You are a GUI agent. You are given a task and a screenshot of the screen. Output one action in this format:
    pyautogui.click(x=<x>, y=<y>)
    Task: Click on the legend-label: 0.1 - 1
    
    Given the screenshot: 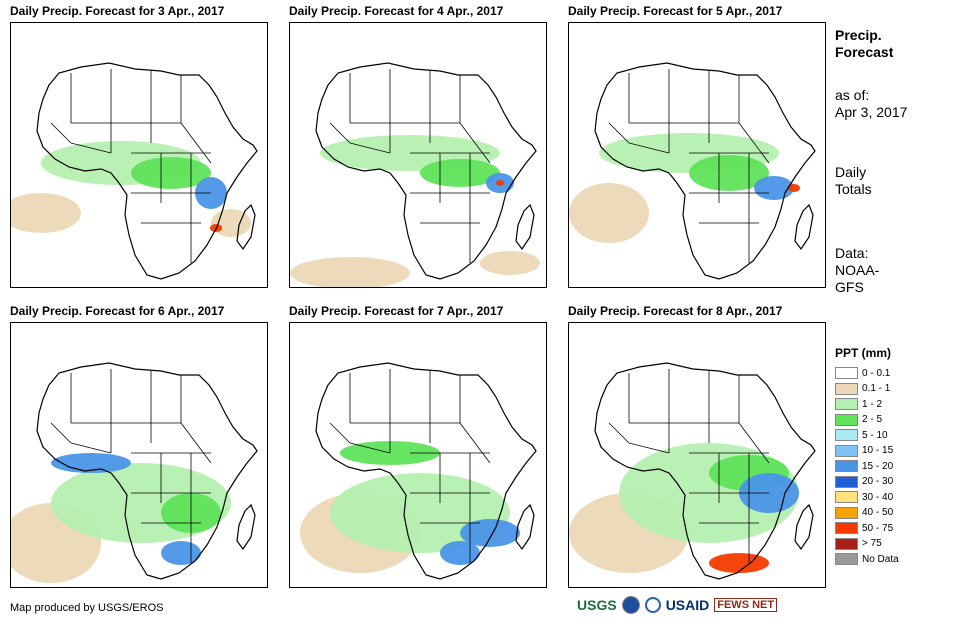 What is the action you would take?
    pyautogui.click(x=876, y=388)
    